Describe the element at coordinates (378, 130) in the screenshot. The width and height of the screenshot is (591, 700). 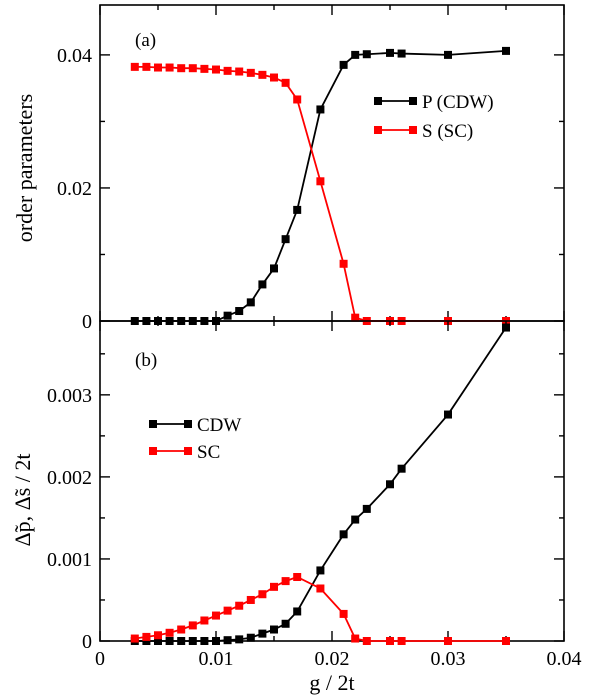
I see `legend-s-sc-marker-left` at that location.